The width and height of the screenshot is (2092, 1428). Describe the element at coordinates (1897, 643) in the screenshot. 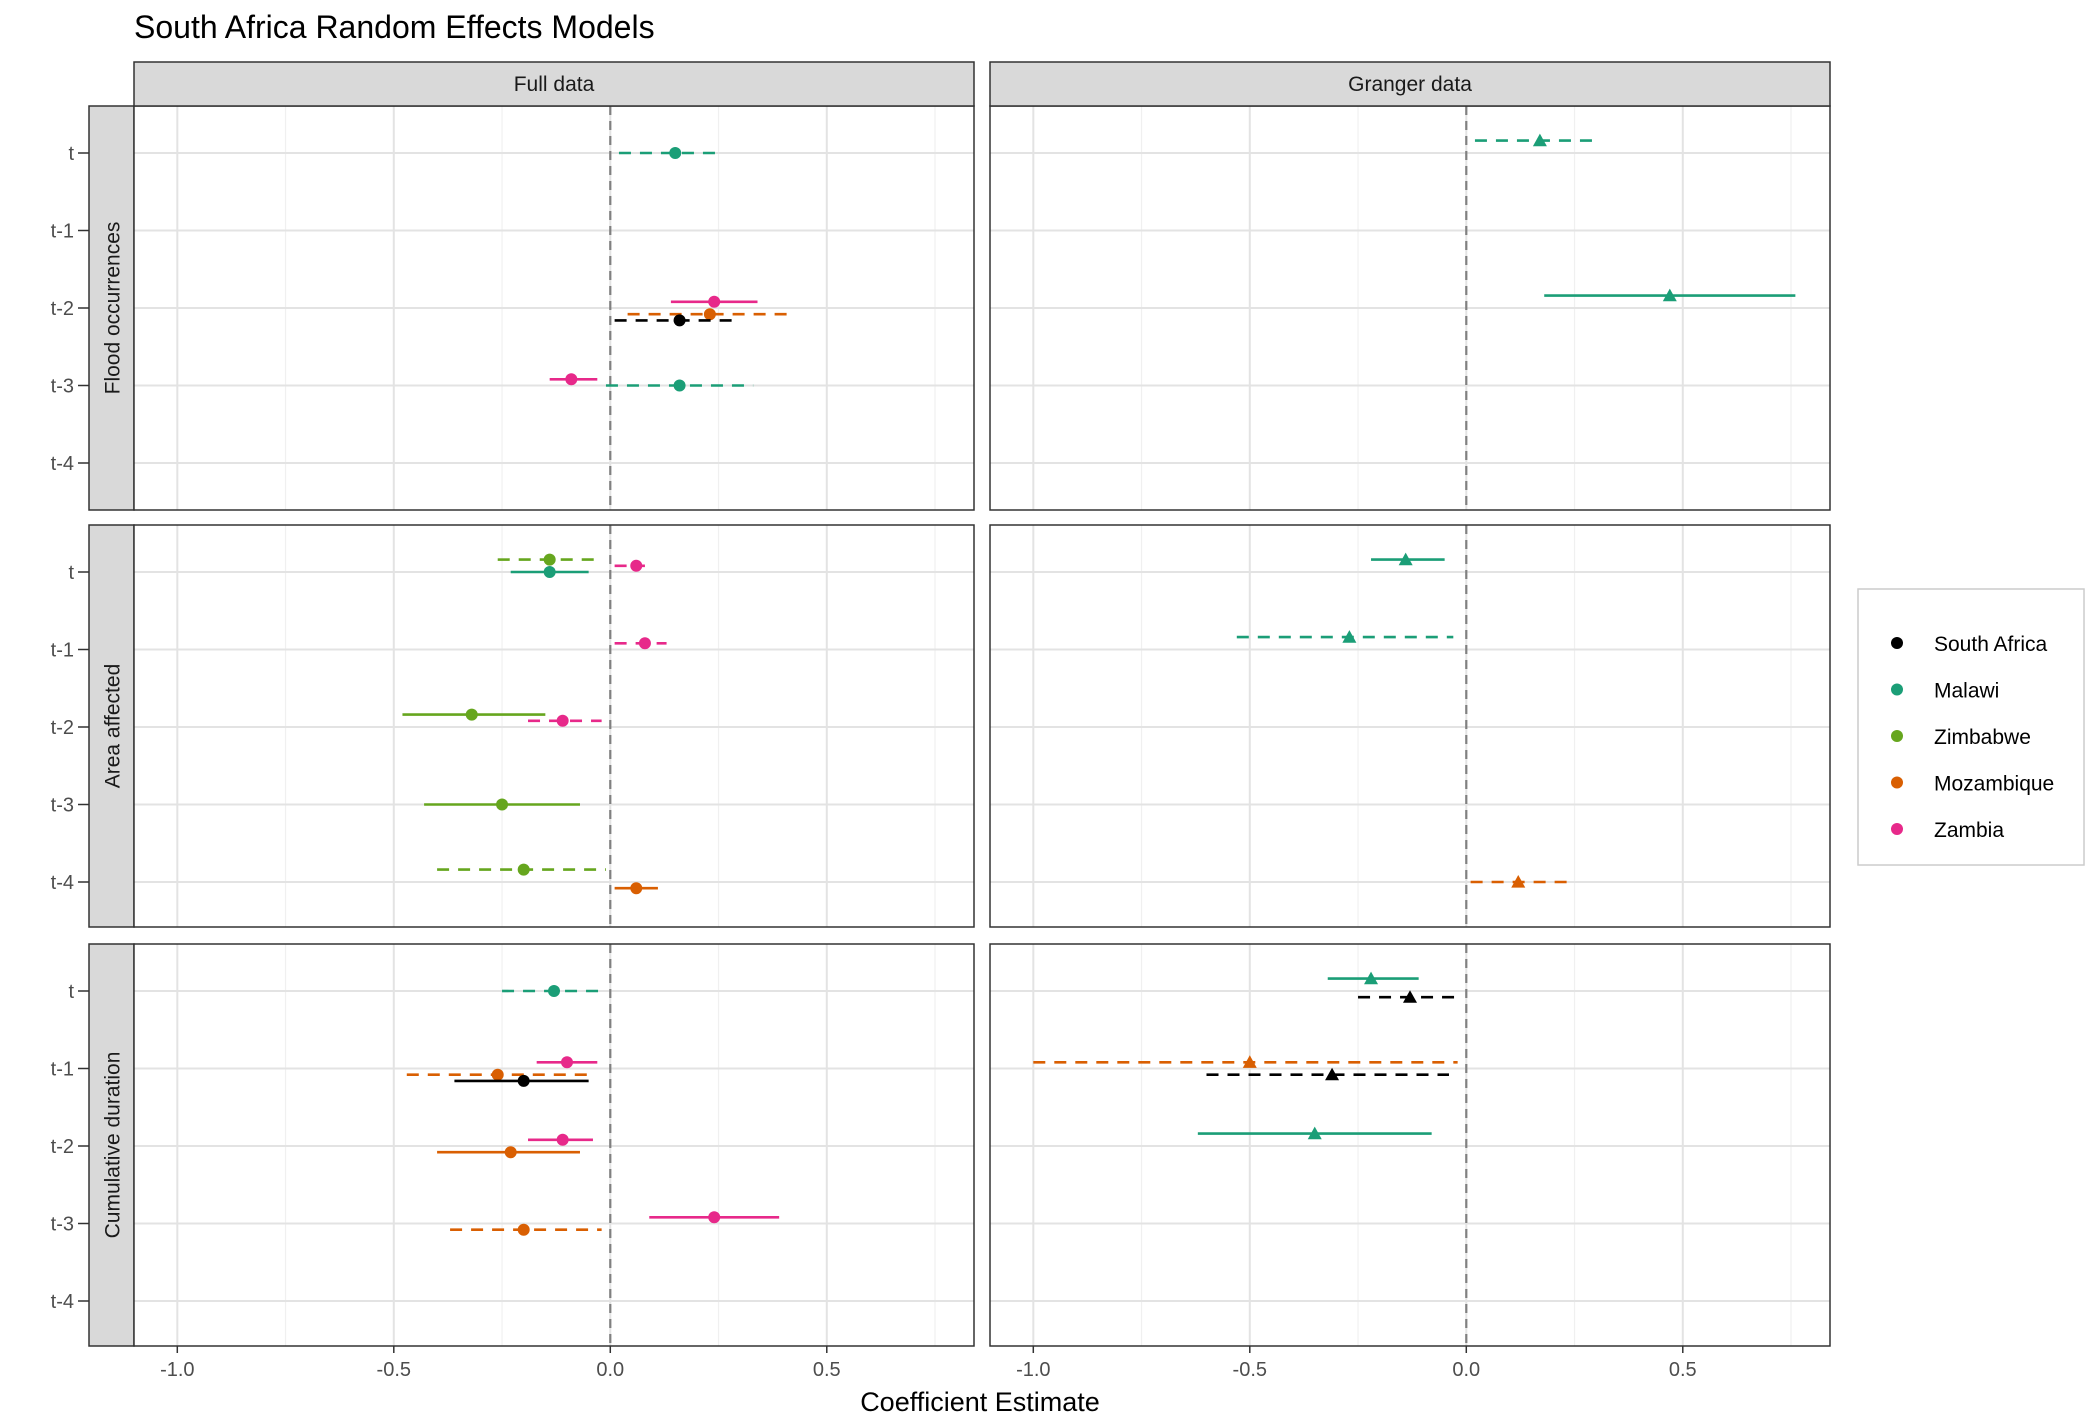

I see `legend-key-south-africa` at that location.